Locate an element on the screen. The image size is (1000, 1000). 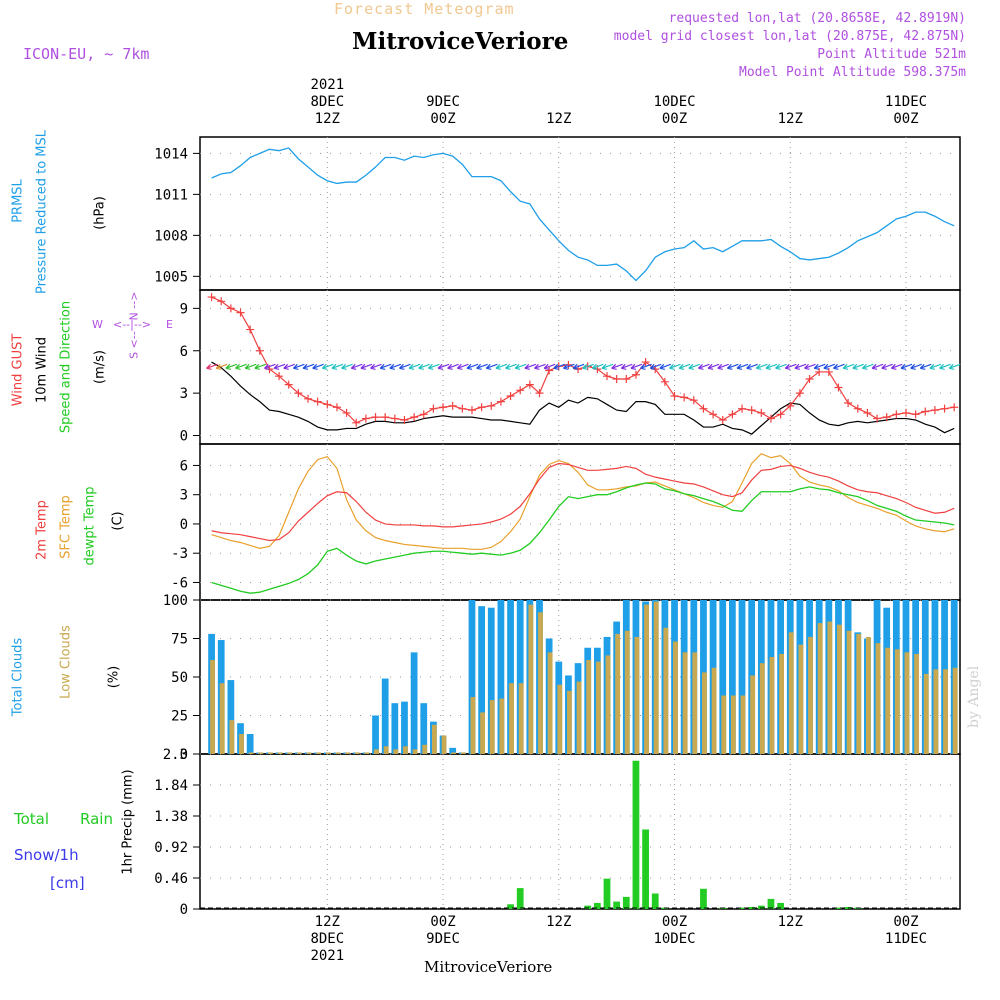
time-label: 00Z 10DEC is located at coordinates (675, 939).